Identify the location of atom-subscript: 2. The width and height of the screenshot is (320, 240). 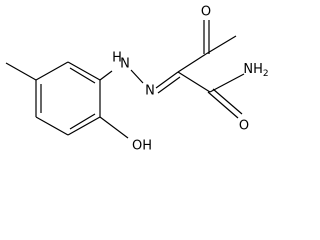
(266, 74).